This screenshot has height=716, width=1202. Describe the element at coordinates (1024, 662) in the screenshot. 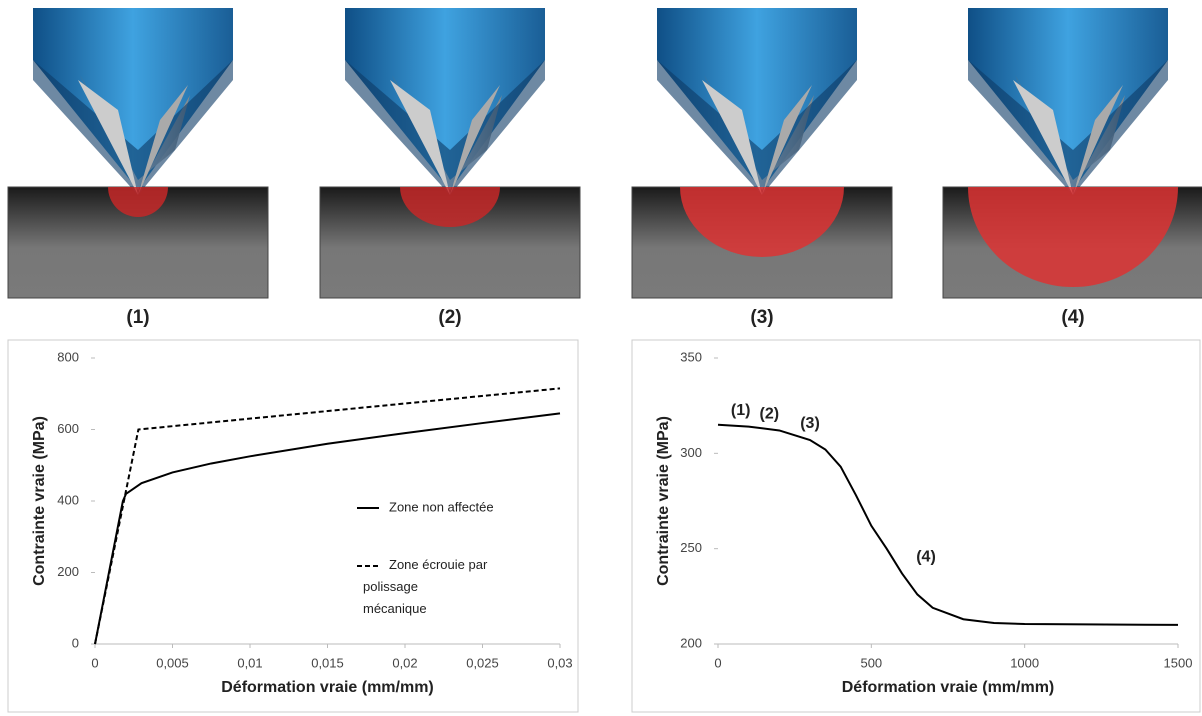

I see `x-tick-label: 1000` at that location.